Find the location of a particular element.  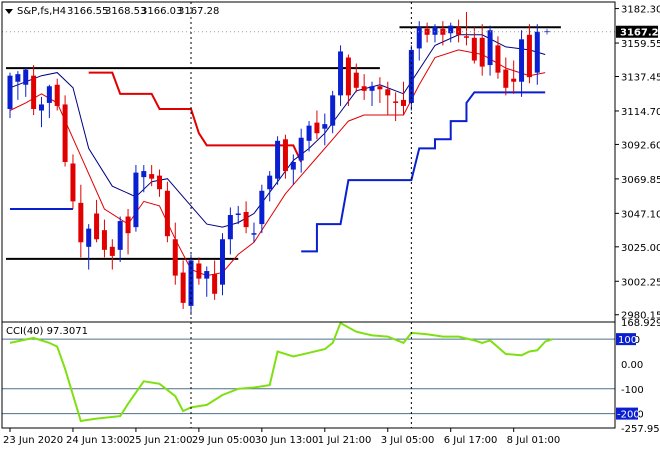

cci-low-value-tag is located at coordinates (627, 413).